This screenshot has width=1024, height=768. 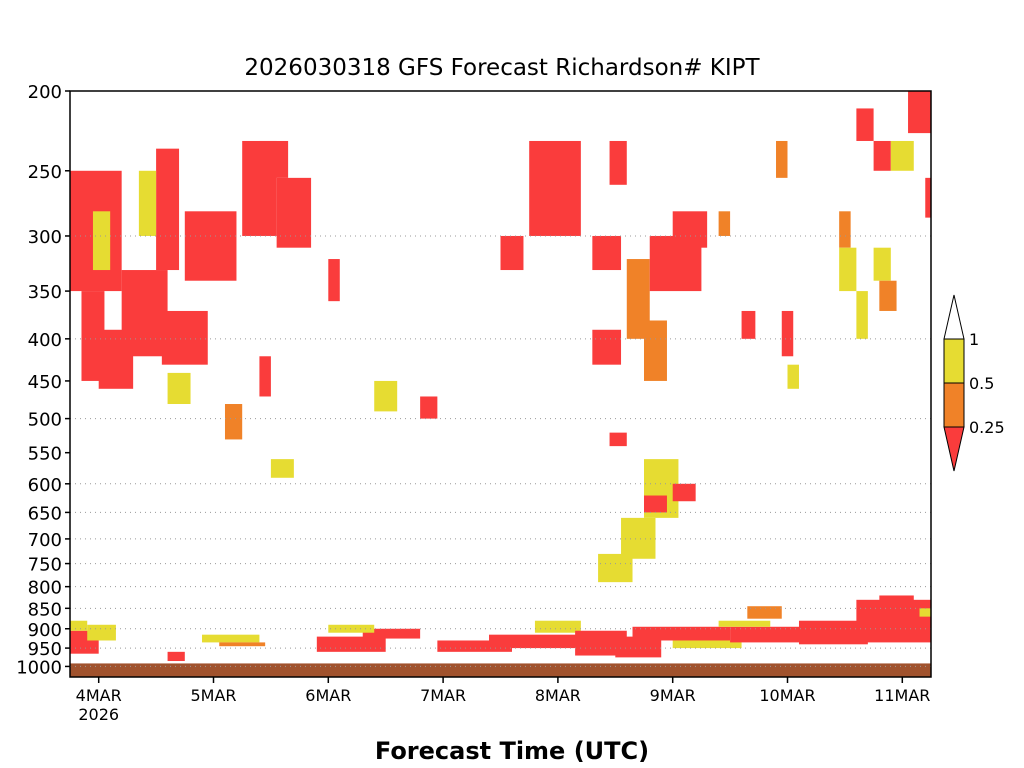 What do you see at coordinates (45, 513) in the screenshot?
I see `y-tick-label: 650` at bounding box center [45, 513].